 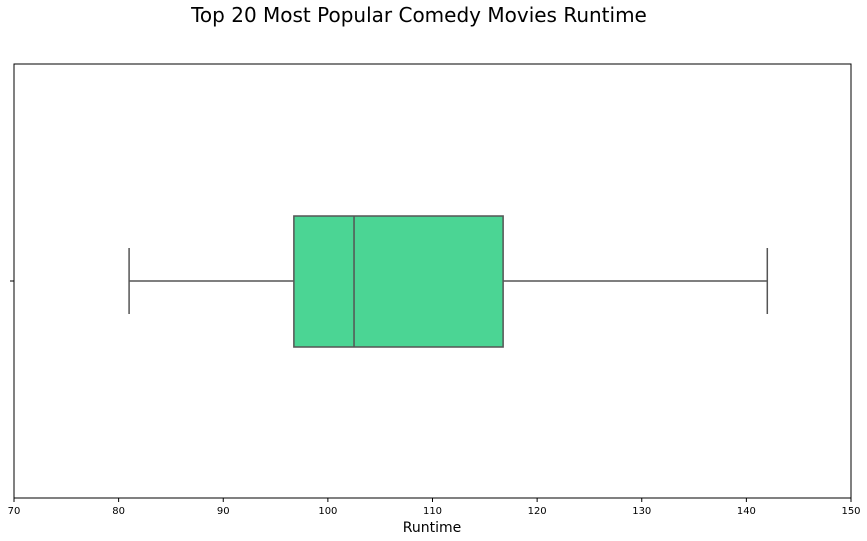 I want to click on x-tick-label: 140, so click(x=746, y=511).